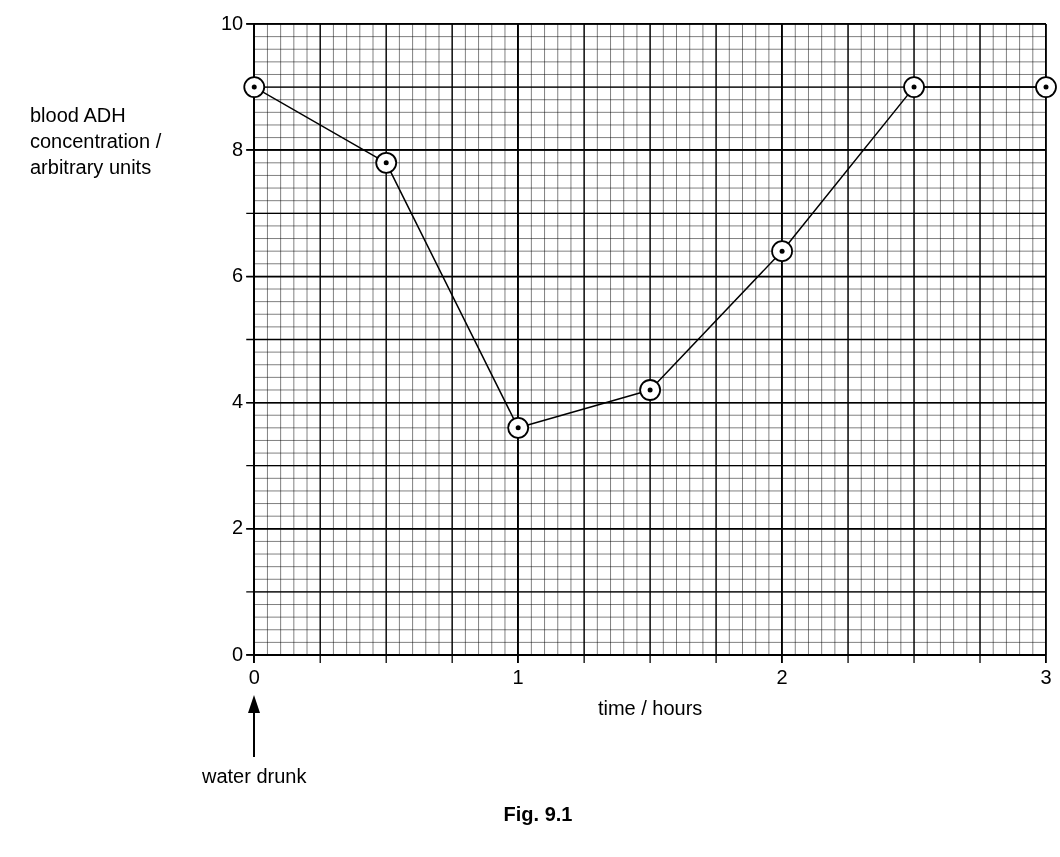  I want to click on y-tick-label: 2, so click(238, 527).